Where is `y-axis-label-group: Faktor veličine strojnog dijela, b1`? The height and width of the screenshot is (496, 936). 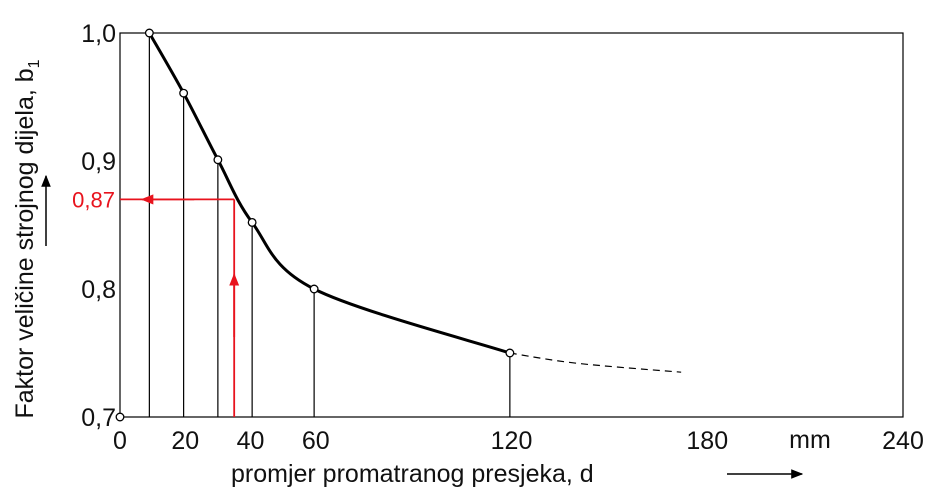 y-axis-label-group: Faktor veličine strojnog dijela, b1 is located at coordinates (27, 238).